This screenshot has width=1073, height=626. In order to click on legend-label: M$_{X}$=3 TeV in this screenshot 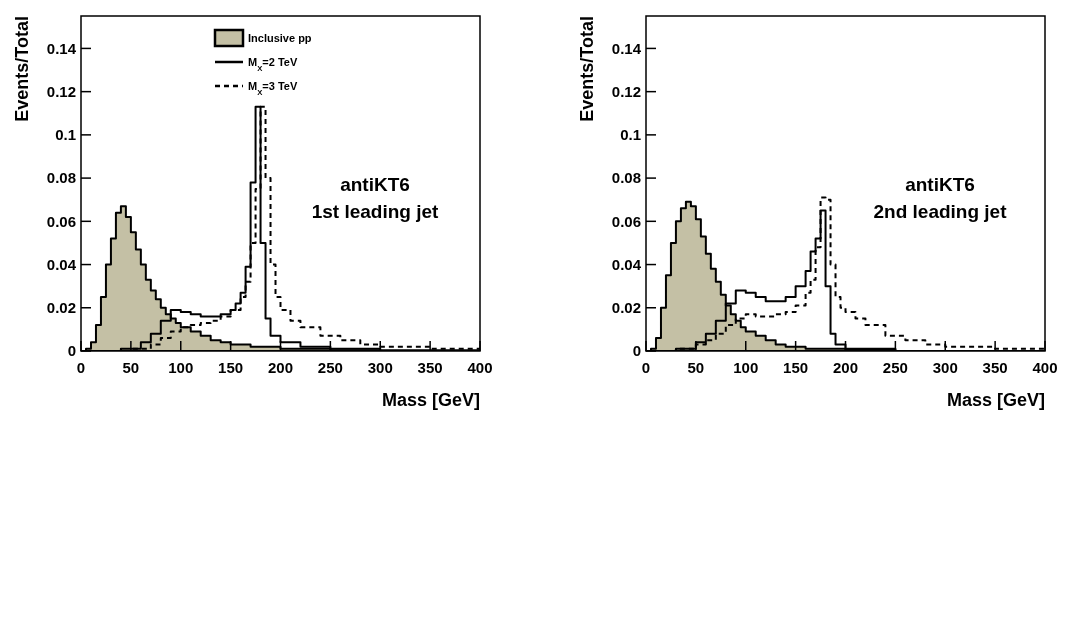, I will do `click(273, 88)`.